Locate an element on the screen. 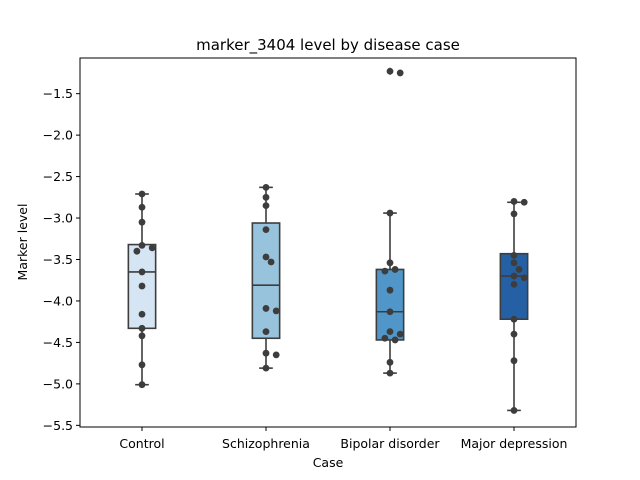 The height and width of the screenshot is (480, 640). y-axis: −1.5 −2.0 −2.5 −3.0 −3.5 −4.0 −4.5 −5.0 −5.5 is located at coordinates (61, 259).